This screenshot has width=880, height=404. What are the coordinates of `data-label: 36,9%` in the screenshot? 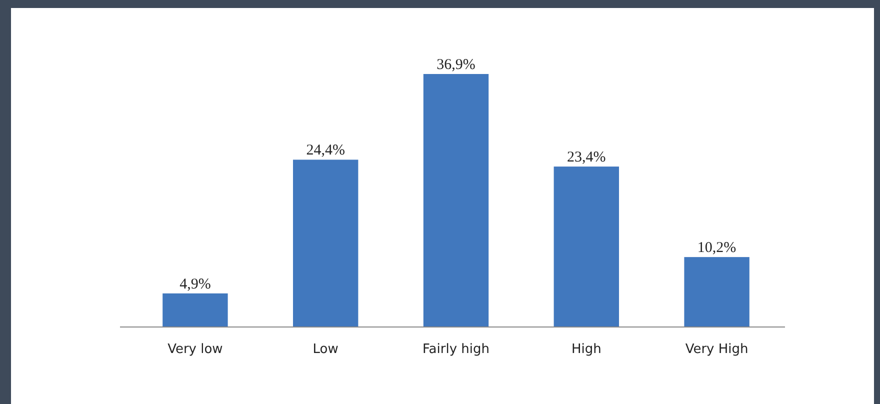 It's located at (456, 65).